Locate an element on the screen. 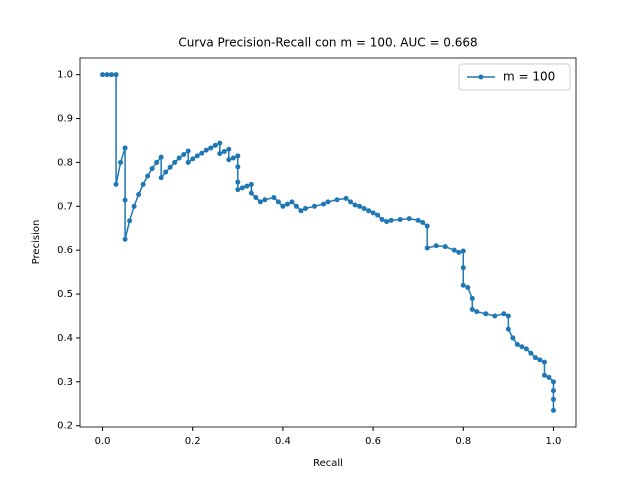 This screenshot has height=484, width=640. legend-box is located at coordinates (514, 77).